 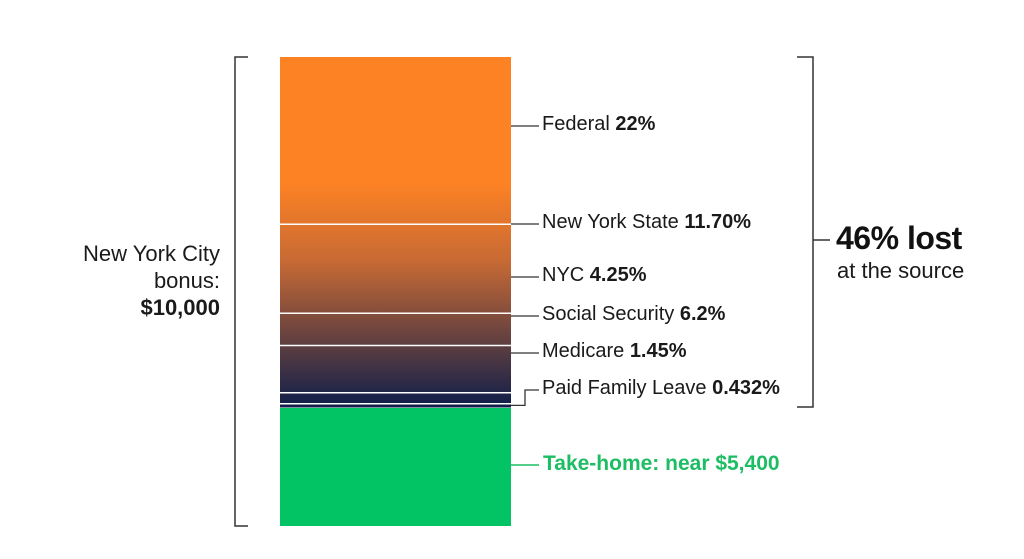 I want to click on bar-segment-paid-family-leave, so click(x=395, y=405).